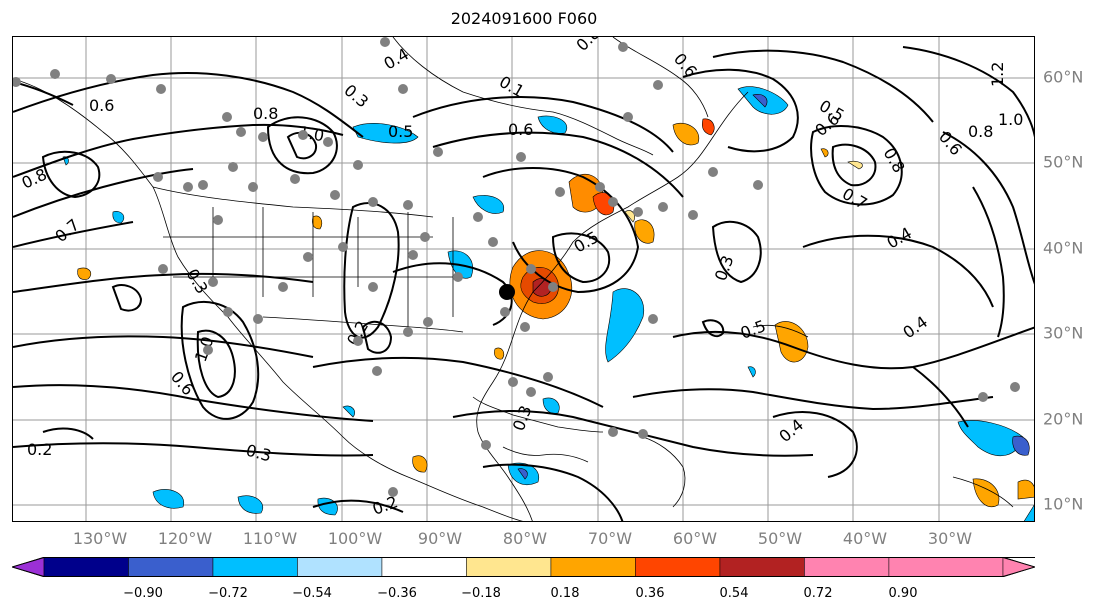 This screenshot has width=1105, height=615. What do you see at coordinates (507, 292) in the screenshot?
I see `storm-center-marker` at bounding box center [507, 292].